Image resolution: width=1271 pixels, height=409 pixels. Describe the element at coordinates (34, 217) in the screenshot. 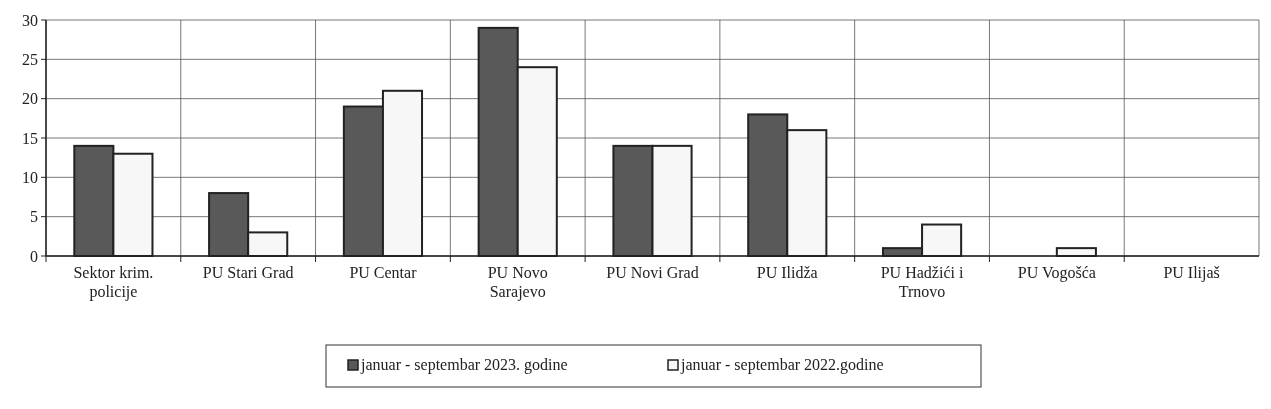

I see `y-tick-label: 5` at that location.